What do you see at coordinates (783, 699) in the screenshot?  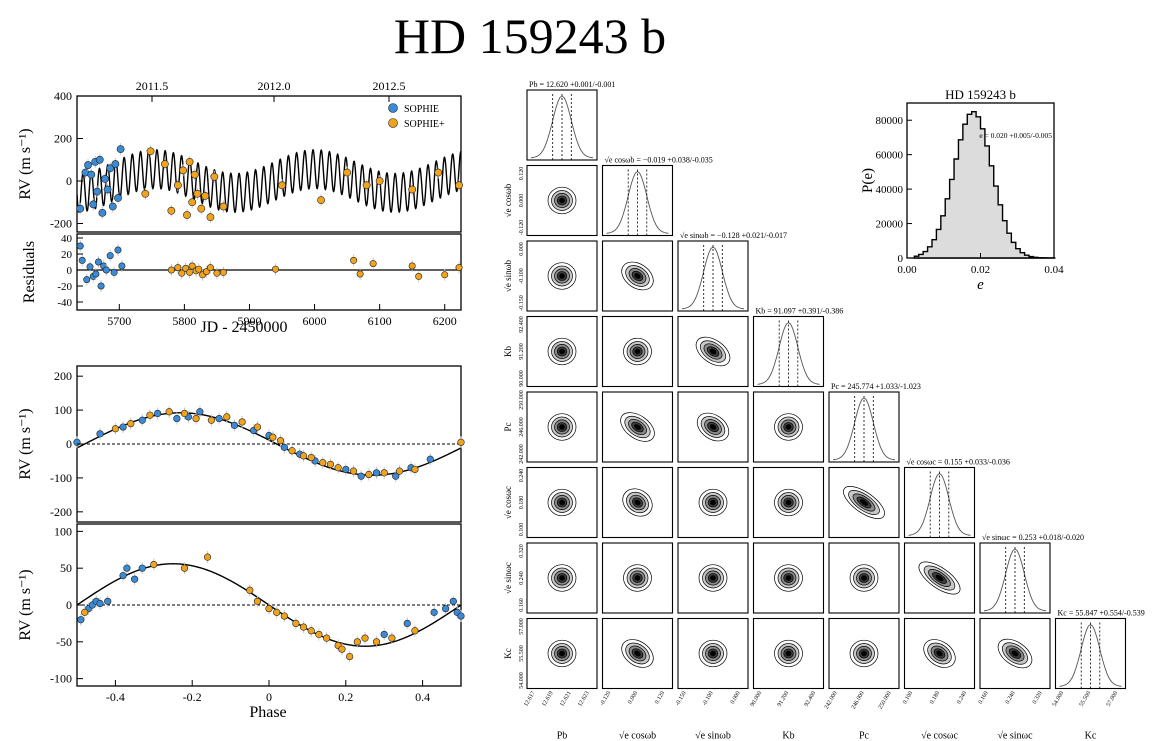 I see `corner-tick-label: 91.200` at bounding box center [783, 699].